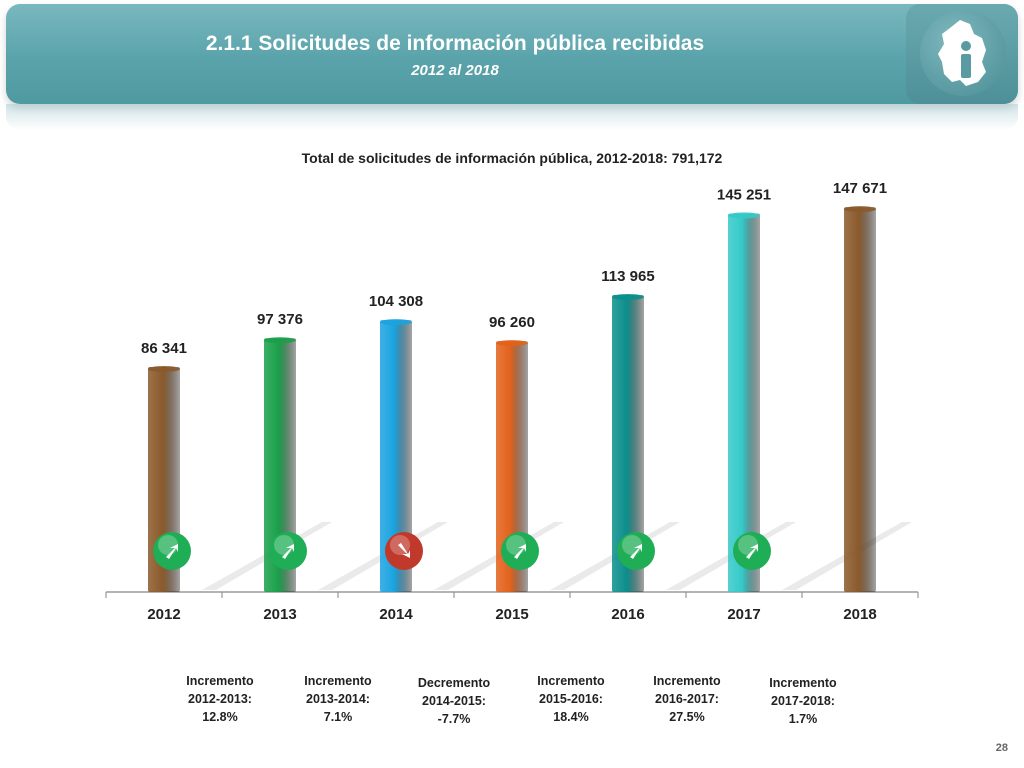 This screenshot has width=1024, height=768. Describe the element at coordinates (220, 717) in the screenshot. I see `annotation-line3: 12.8%` at that location.